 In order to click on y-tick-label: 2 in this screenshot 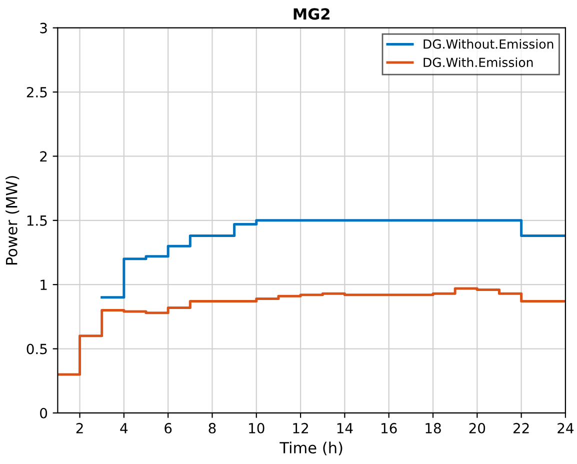, I will do `click(43, 156)`.